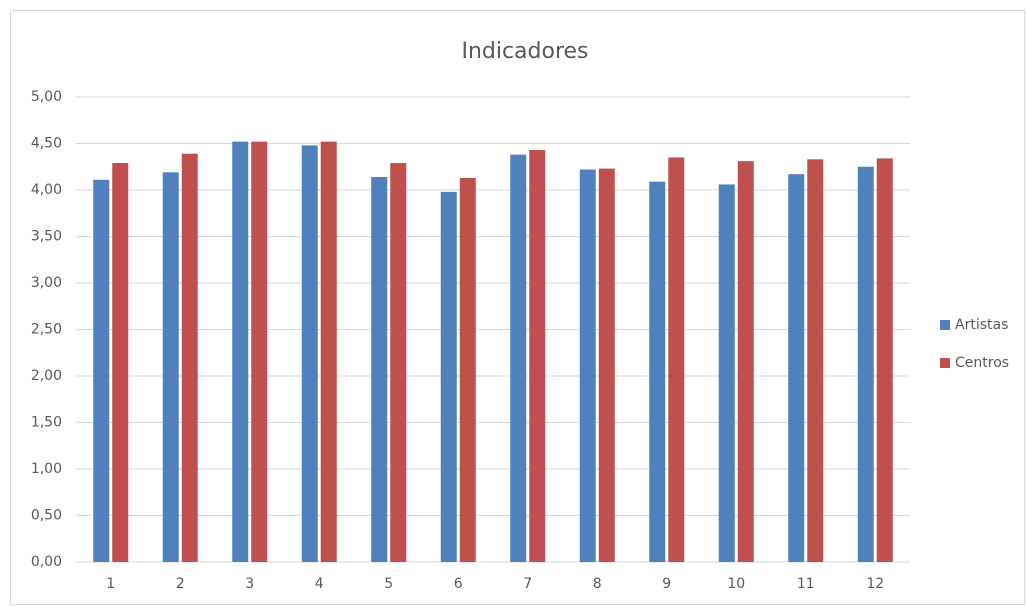 The width and height of the screenshot is (1026, 606). Describe the element at coordinates (249, 584) in the screenshot. I see `x-tick-label: 3` at that location.